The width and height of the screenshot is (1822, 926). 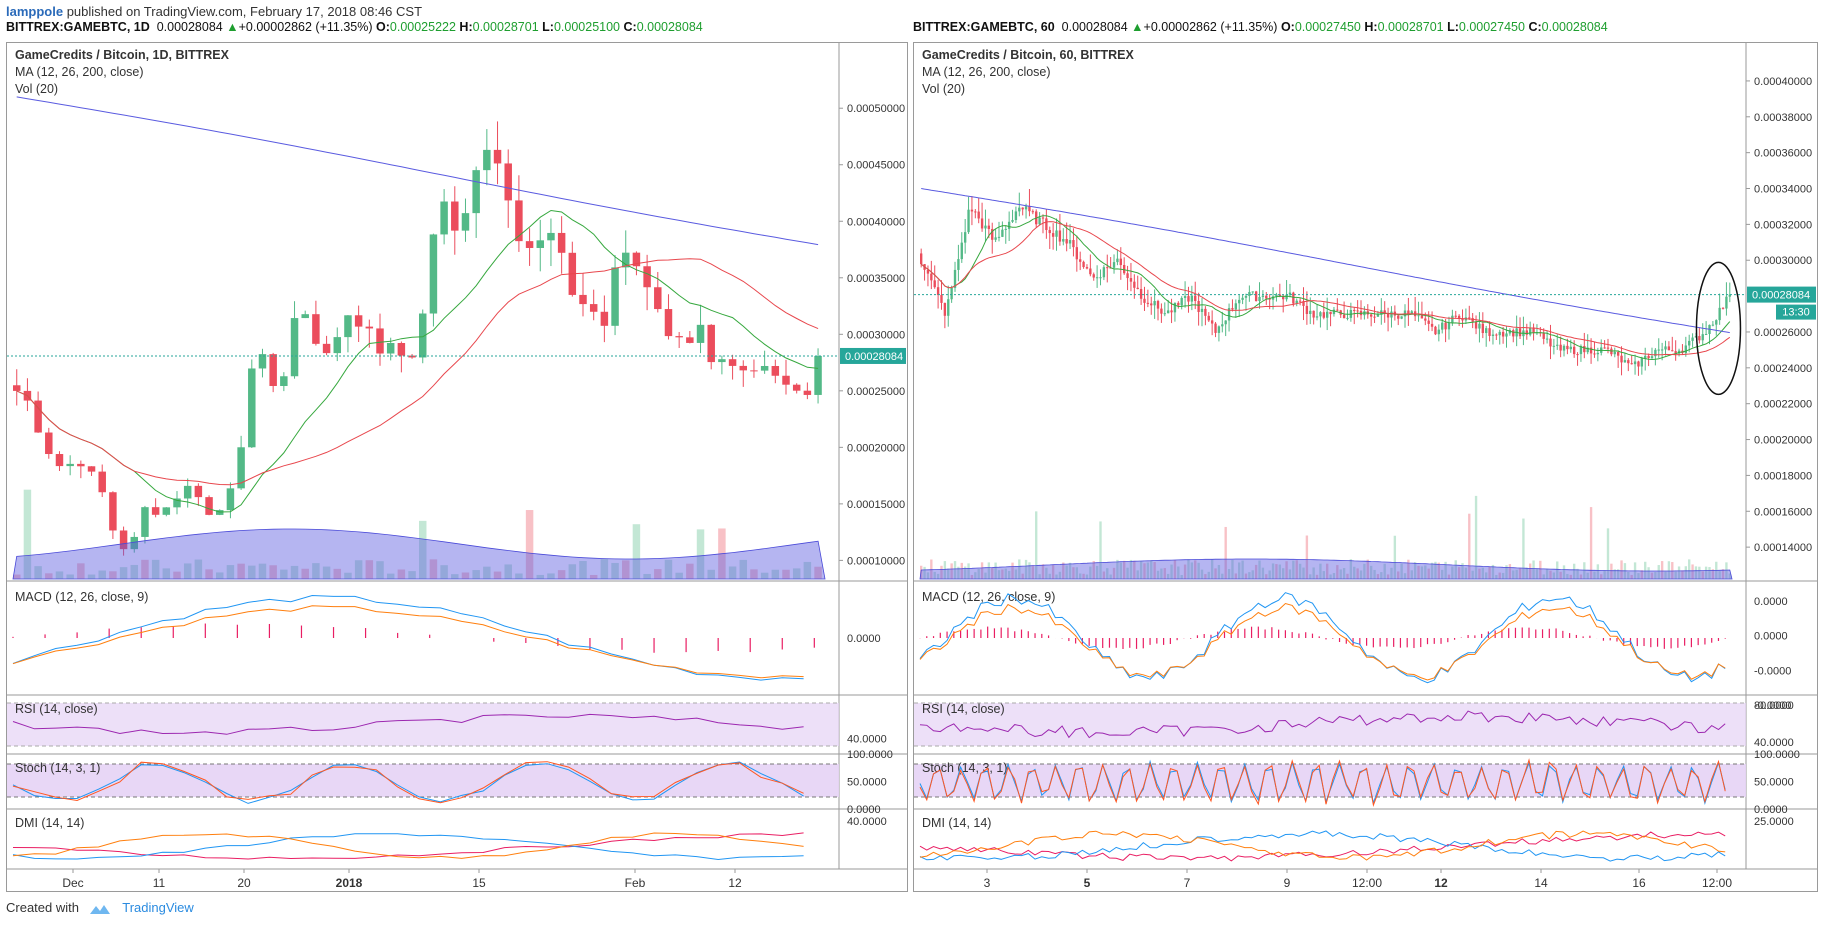 What do you see at coordinates (1327, 27) in the screenshot?
I see `right-open: 0.00027450` at bounding box center [1327, 27].